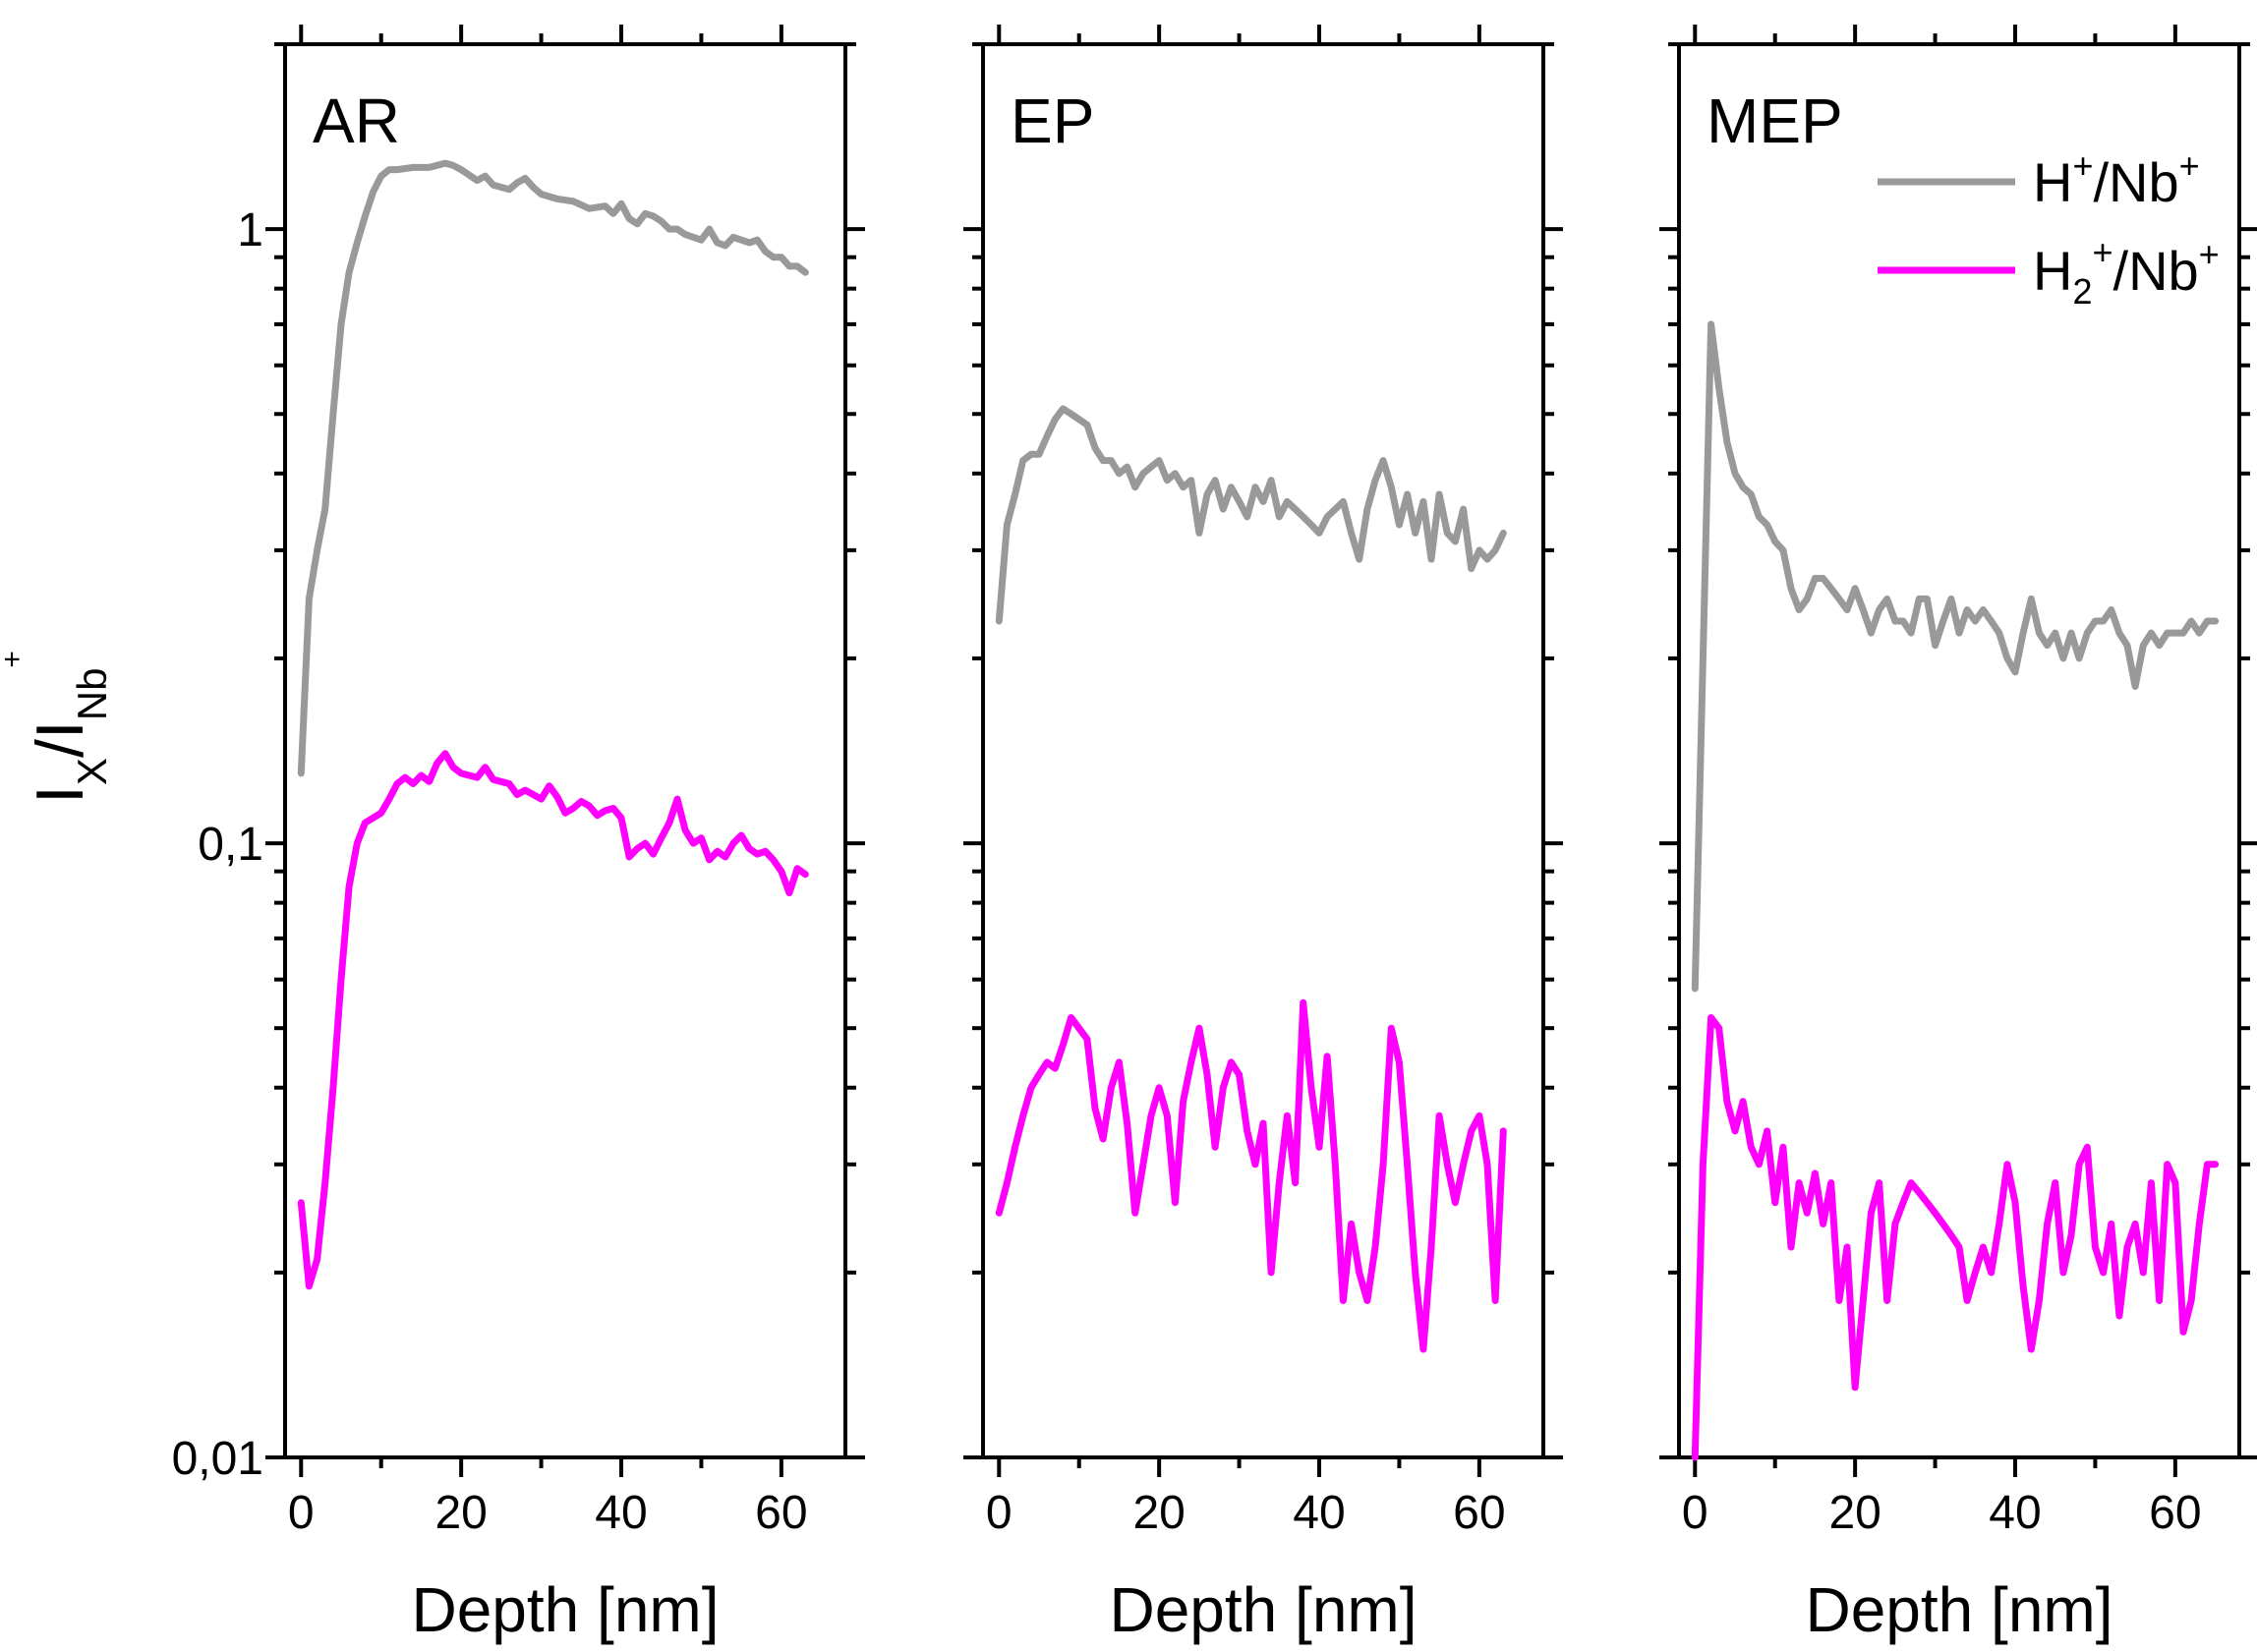 This screenshot has width=2257, height=1652. Describe the element at coordinates (218, 1459) in the screenshot. I see `y-tick-label: 0,01` at that location.